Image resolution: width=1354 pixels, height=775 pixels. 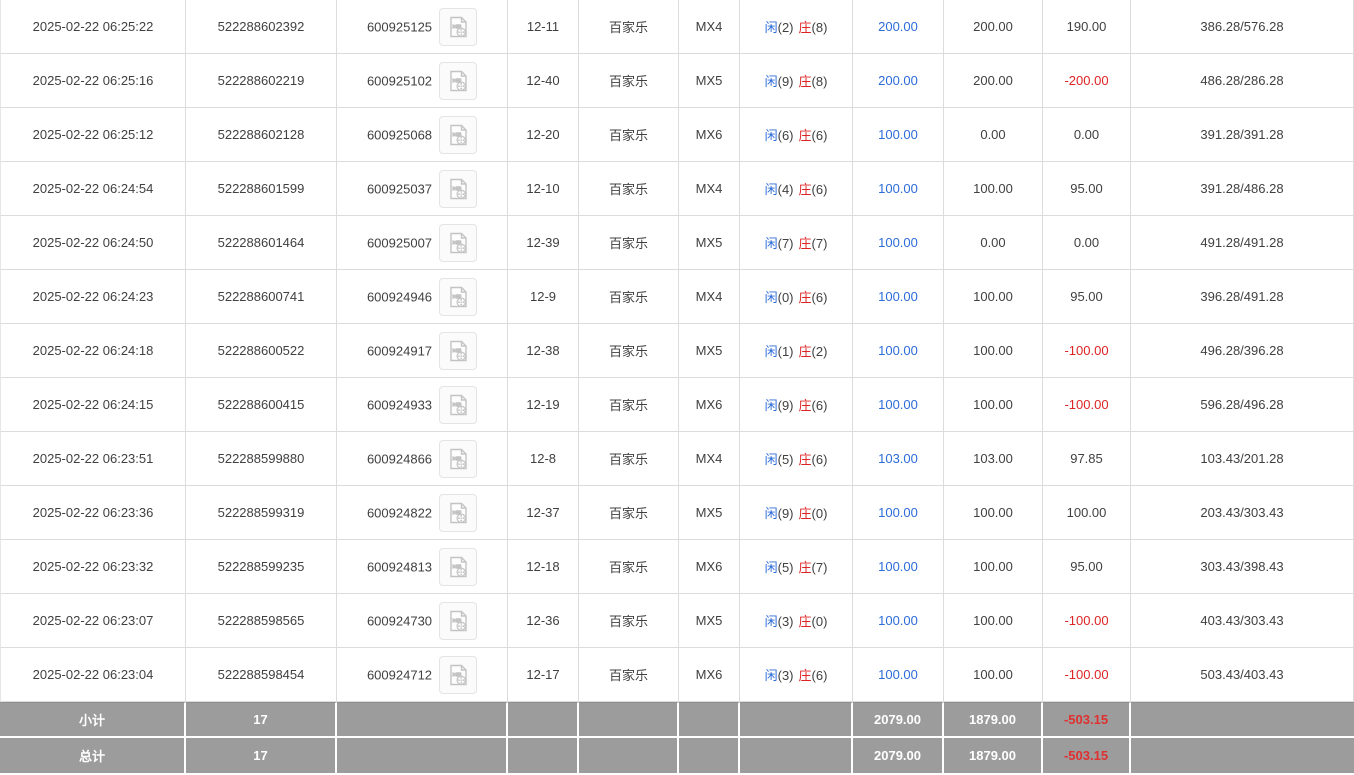 What do you see at coordinates (1242, 243) in the screenshot?
I see `cell-balance: 491.28/491.28` at bounding box center [1242, 243].